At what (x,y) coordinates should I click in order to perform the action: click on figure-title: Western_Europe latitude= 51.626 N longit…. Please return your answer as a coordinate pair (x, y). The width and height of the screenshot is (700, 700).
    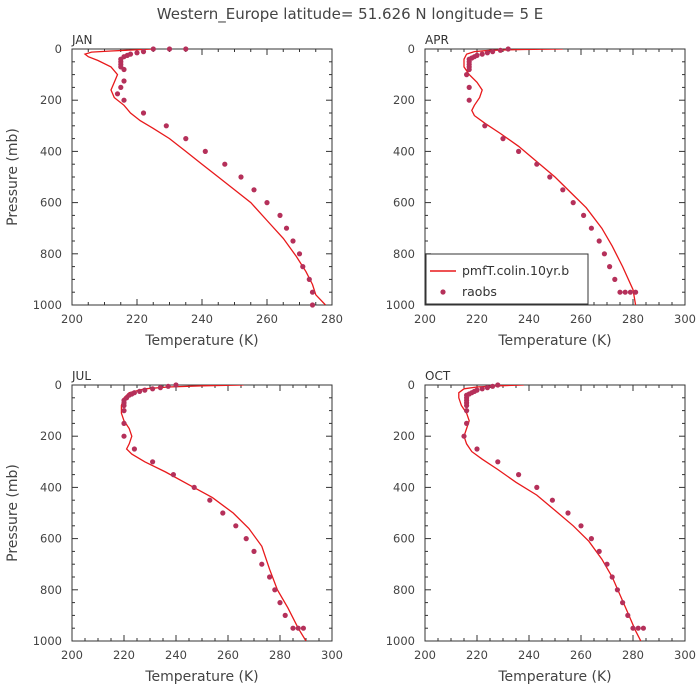
    Looking at the image, I should click on (350, 14).